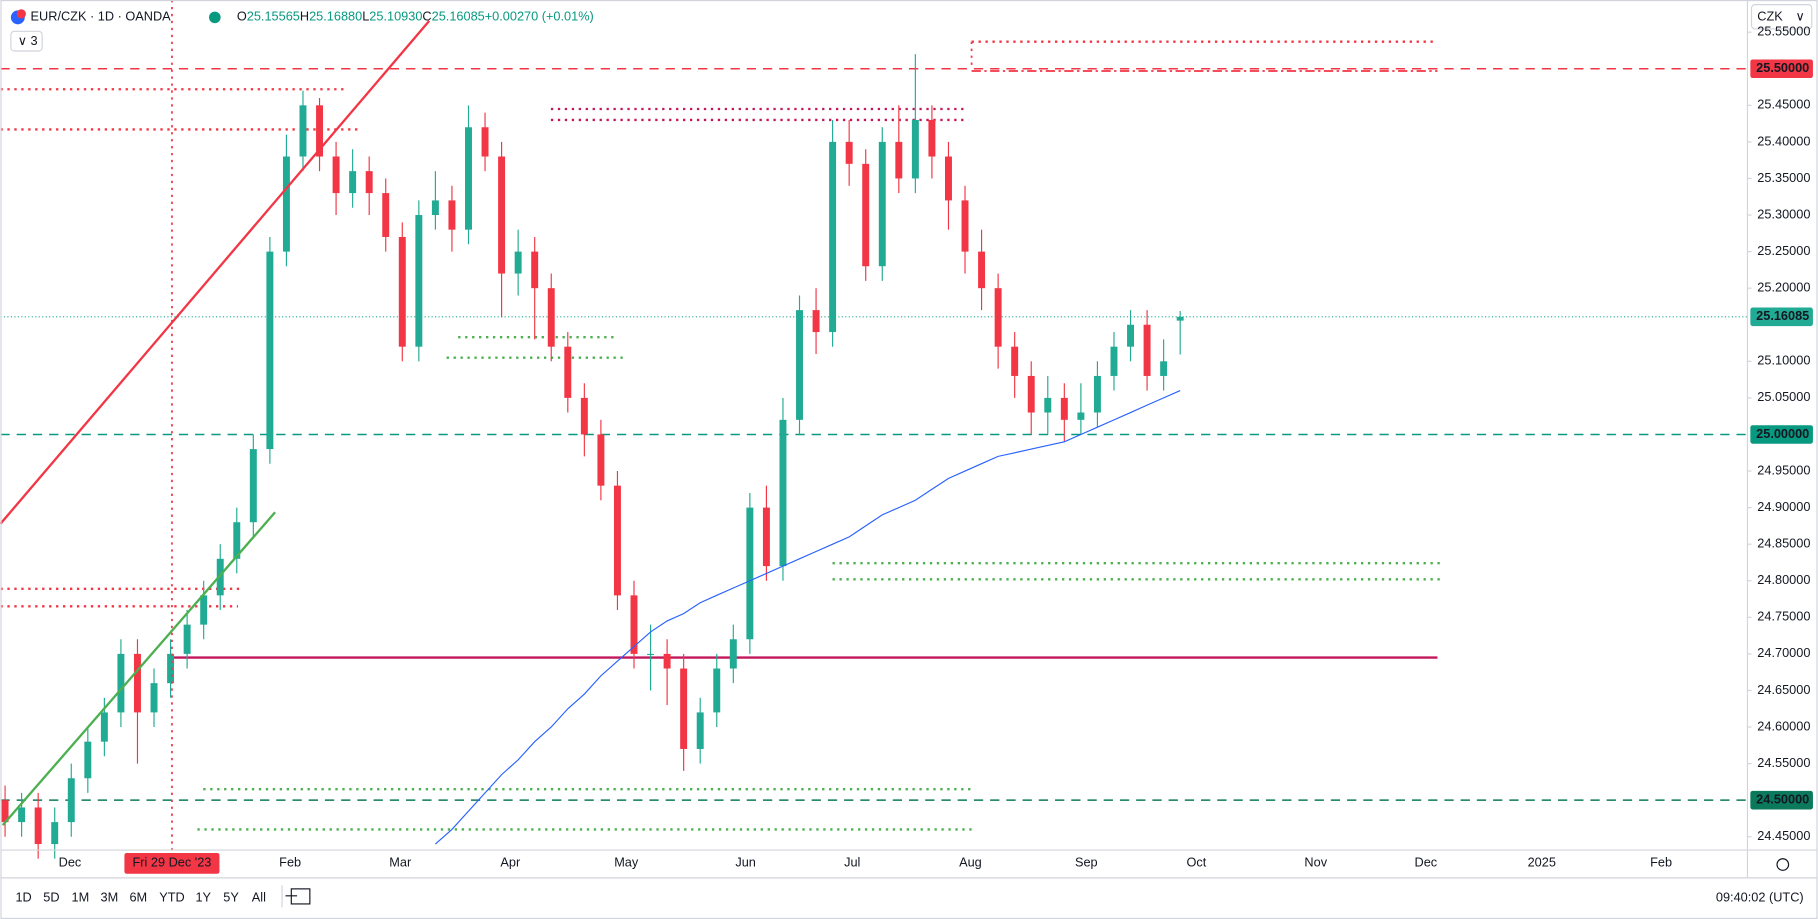 Image resolution: width=1818 pixels, height=919 pixels. What do you see at coordinates (203, 896) in the screenshot?
I see `range-button: 1Y` at bounding box center [203, 896].